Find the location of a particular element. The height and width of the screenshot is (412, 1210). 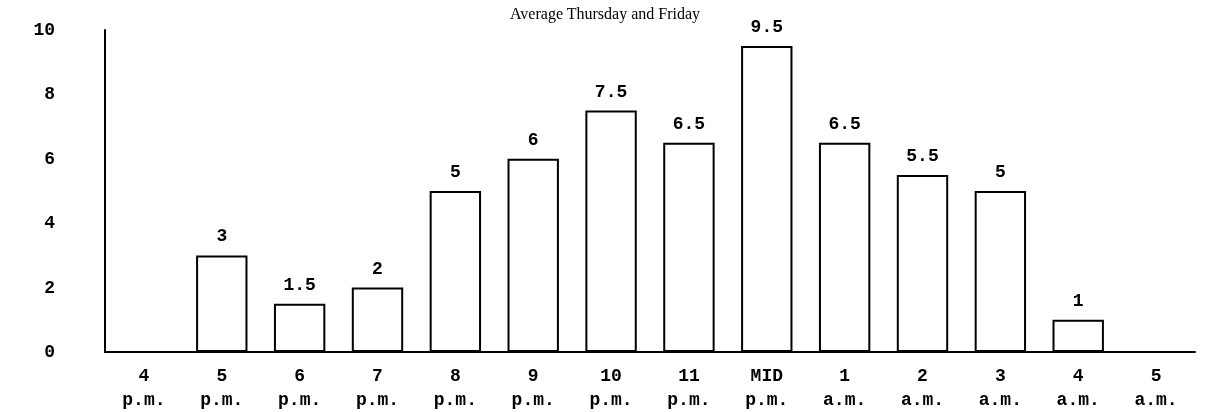

x-tick-label: 11 p.m. is located at coordinates (689, 388).